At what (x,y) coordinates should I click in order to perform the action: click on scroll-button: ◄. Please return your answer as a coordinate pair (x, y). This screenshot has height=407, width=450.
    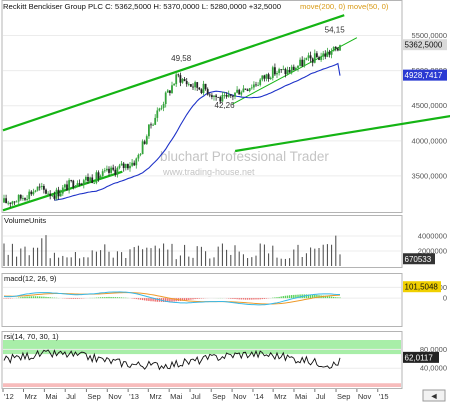
    Looking at the image, I should click on (434, 395).